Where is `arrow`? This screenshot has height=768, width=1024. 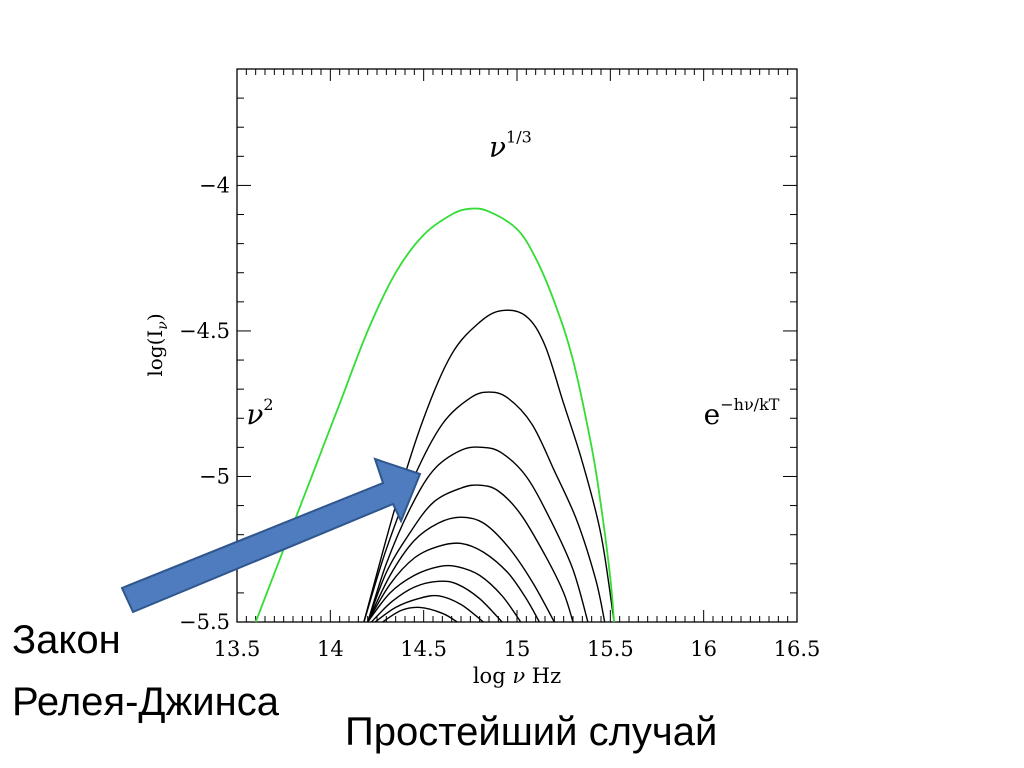 arrow is located at coordinates (271, 535).